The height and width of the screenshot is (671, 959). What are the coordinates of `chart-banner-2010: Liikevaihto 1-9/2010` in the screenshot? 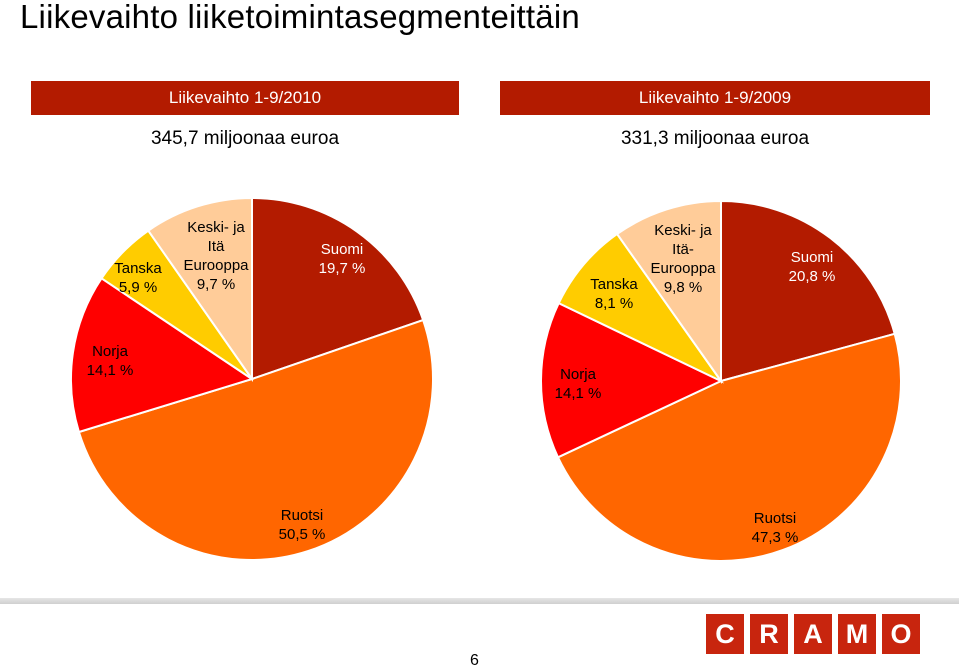 It's located at (245, 98).